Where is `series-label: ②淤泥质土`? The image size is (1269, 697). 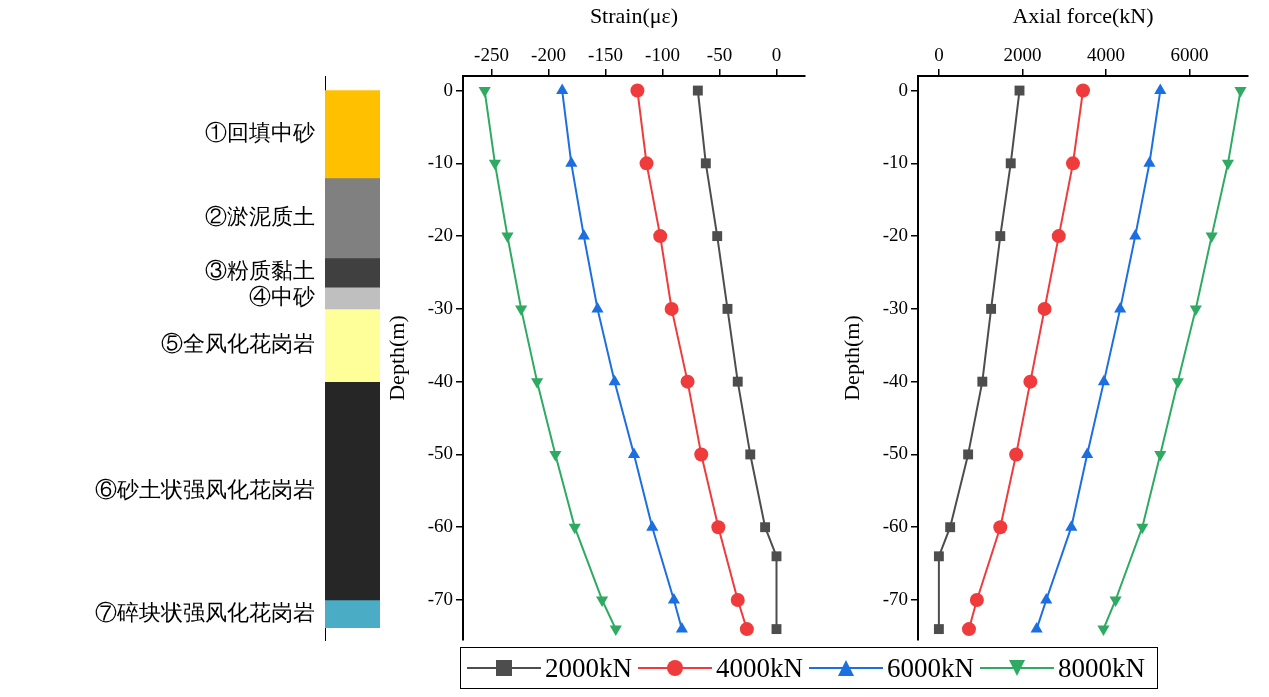 series-label: ②淤泥质土 is located at coordinates (260, 216).